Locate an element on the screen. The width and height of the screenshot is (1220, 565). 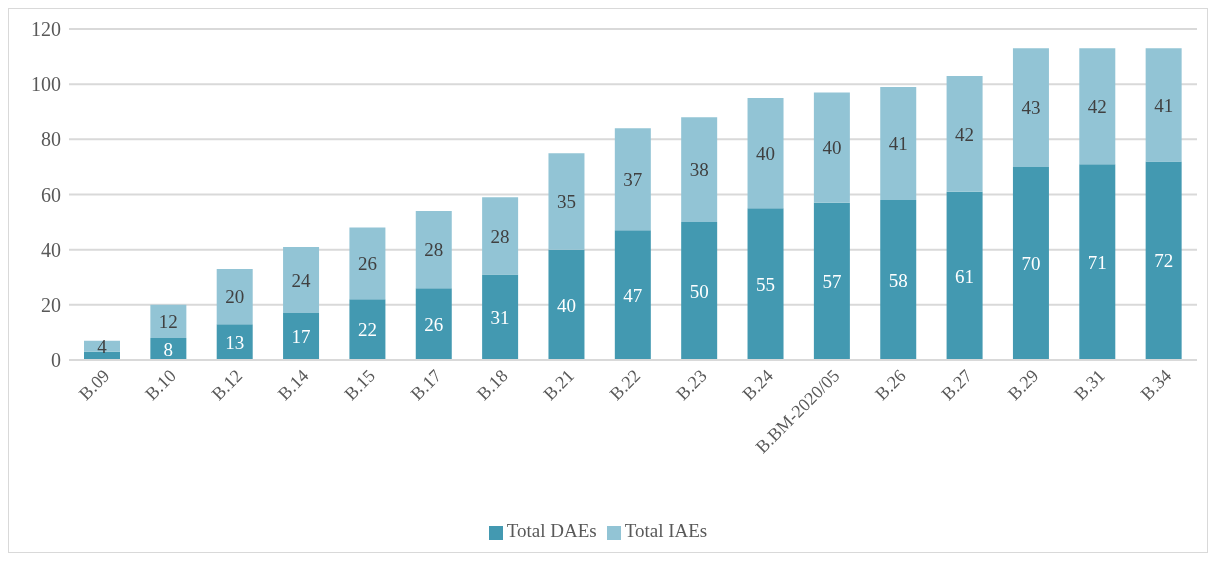
data-label: 20 is located at coordinates (235, 297).